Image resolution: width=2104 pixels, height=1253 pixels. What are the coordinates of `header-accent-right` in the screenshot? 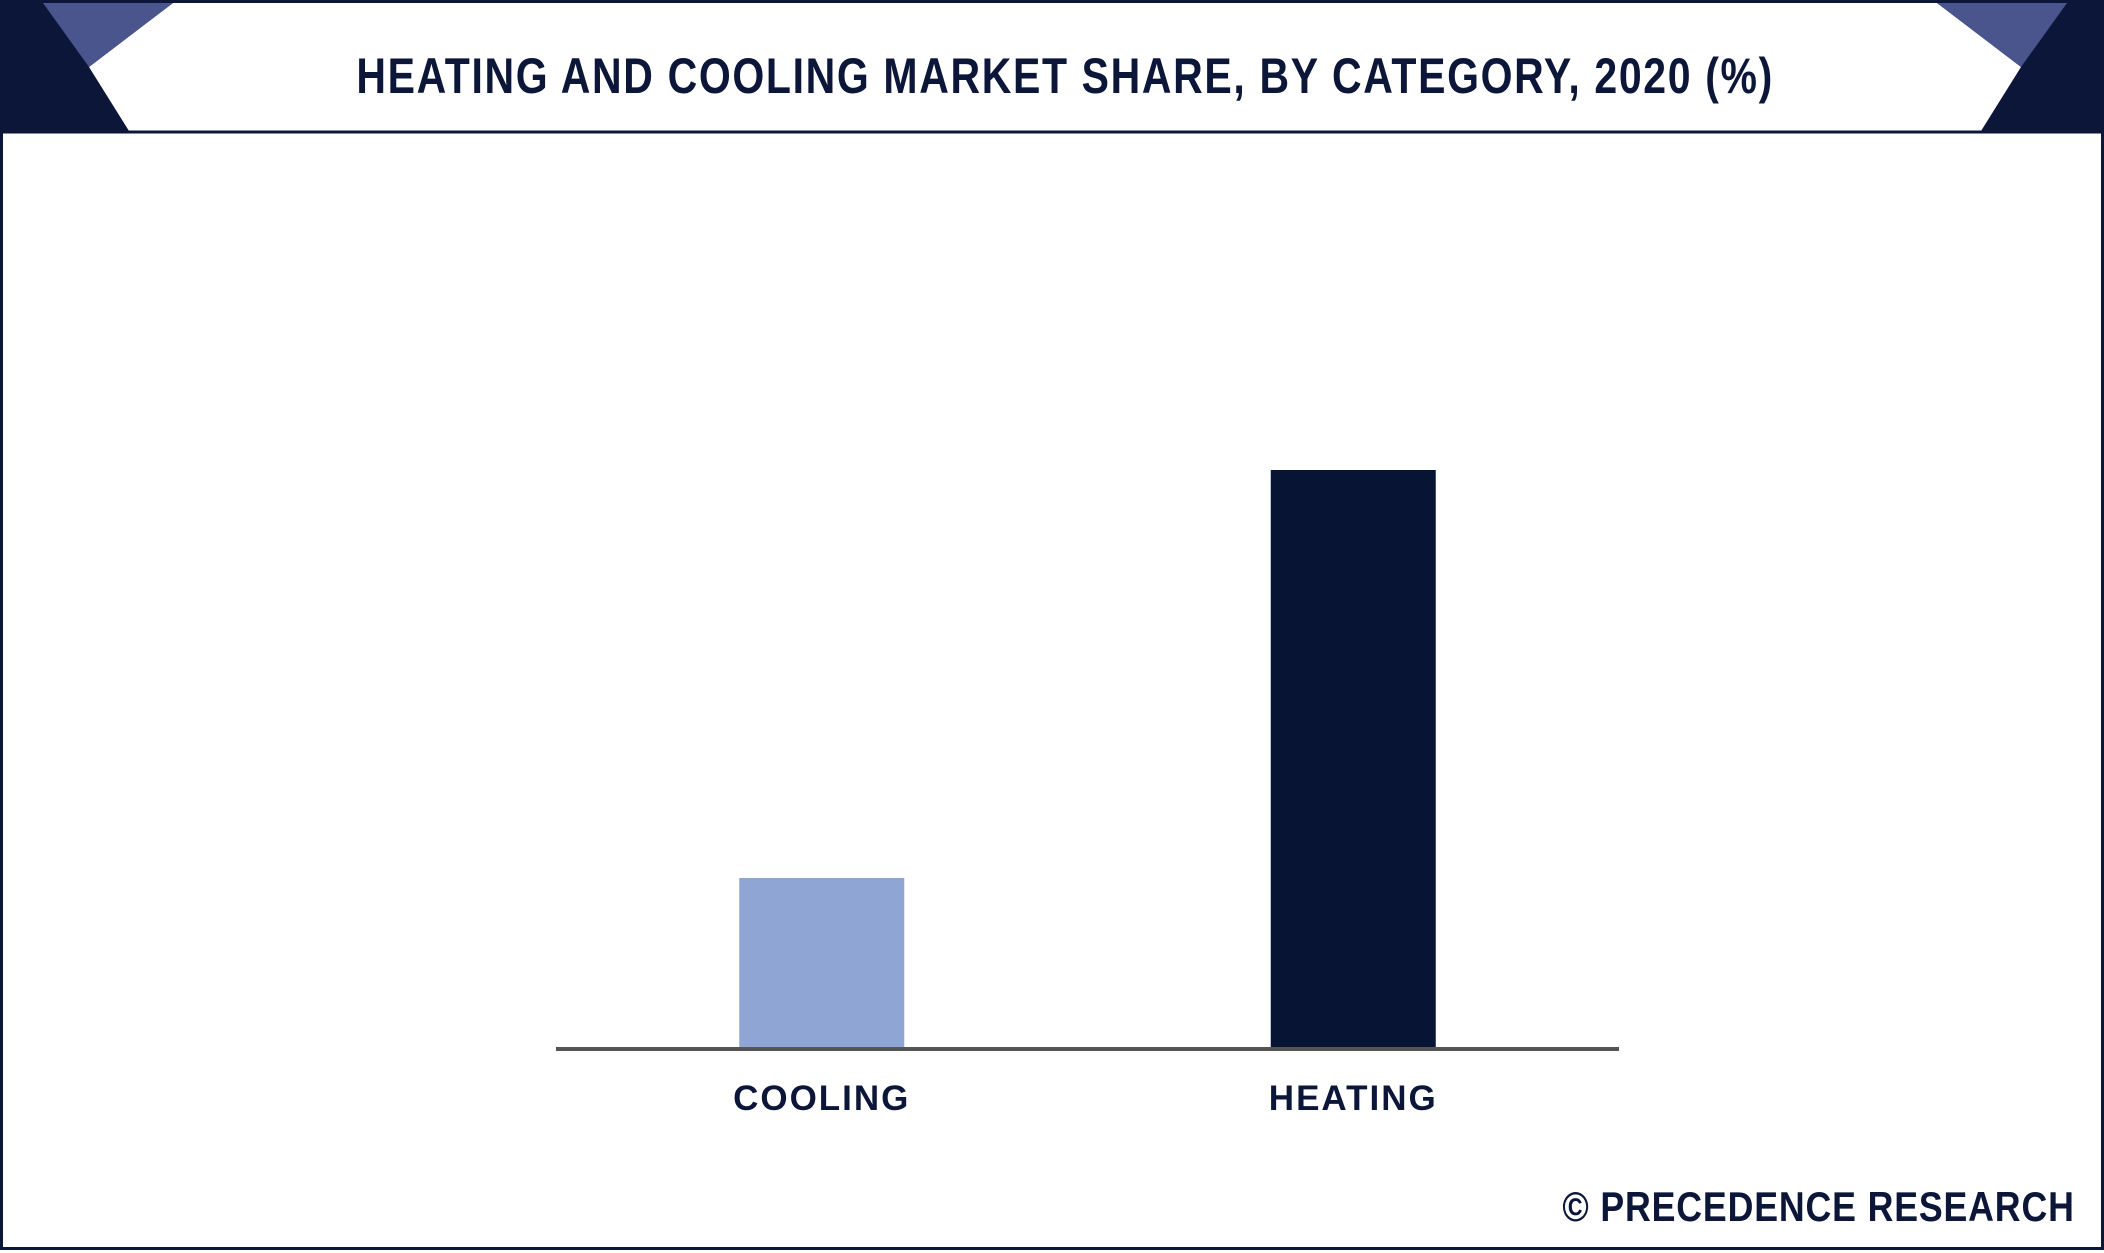 It's located at (2002, 35).